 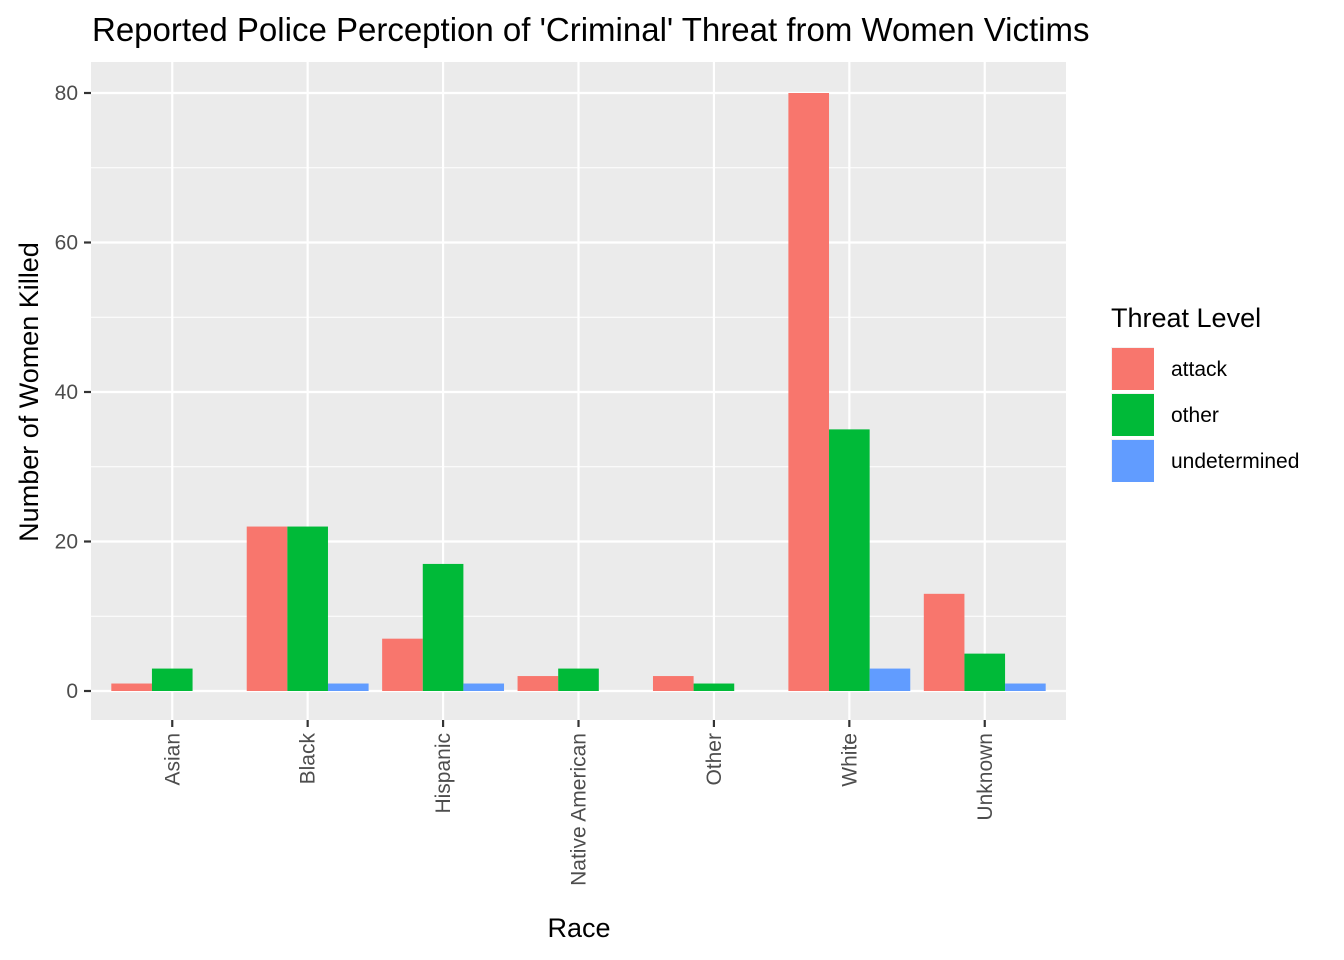 I want to click on y-tick-label: 40, so click(x=66, y=392).